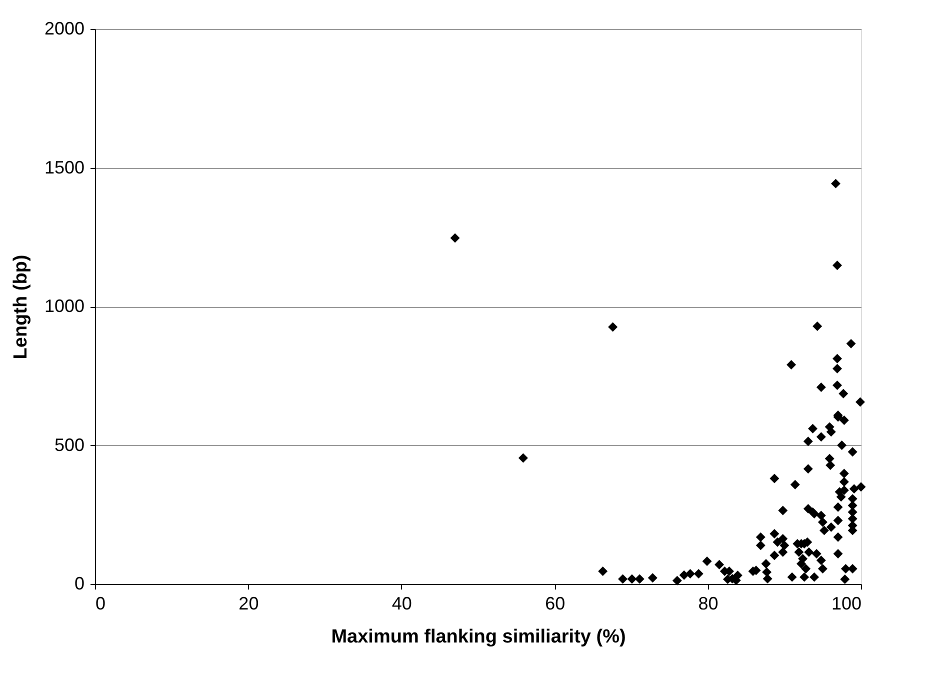  Describe the element at coordinates (79, 584) in the screenshot. I see `y-tick-label: 0` at that location.